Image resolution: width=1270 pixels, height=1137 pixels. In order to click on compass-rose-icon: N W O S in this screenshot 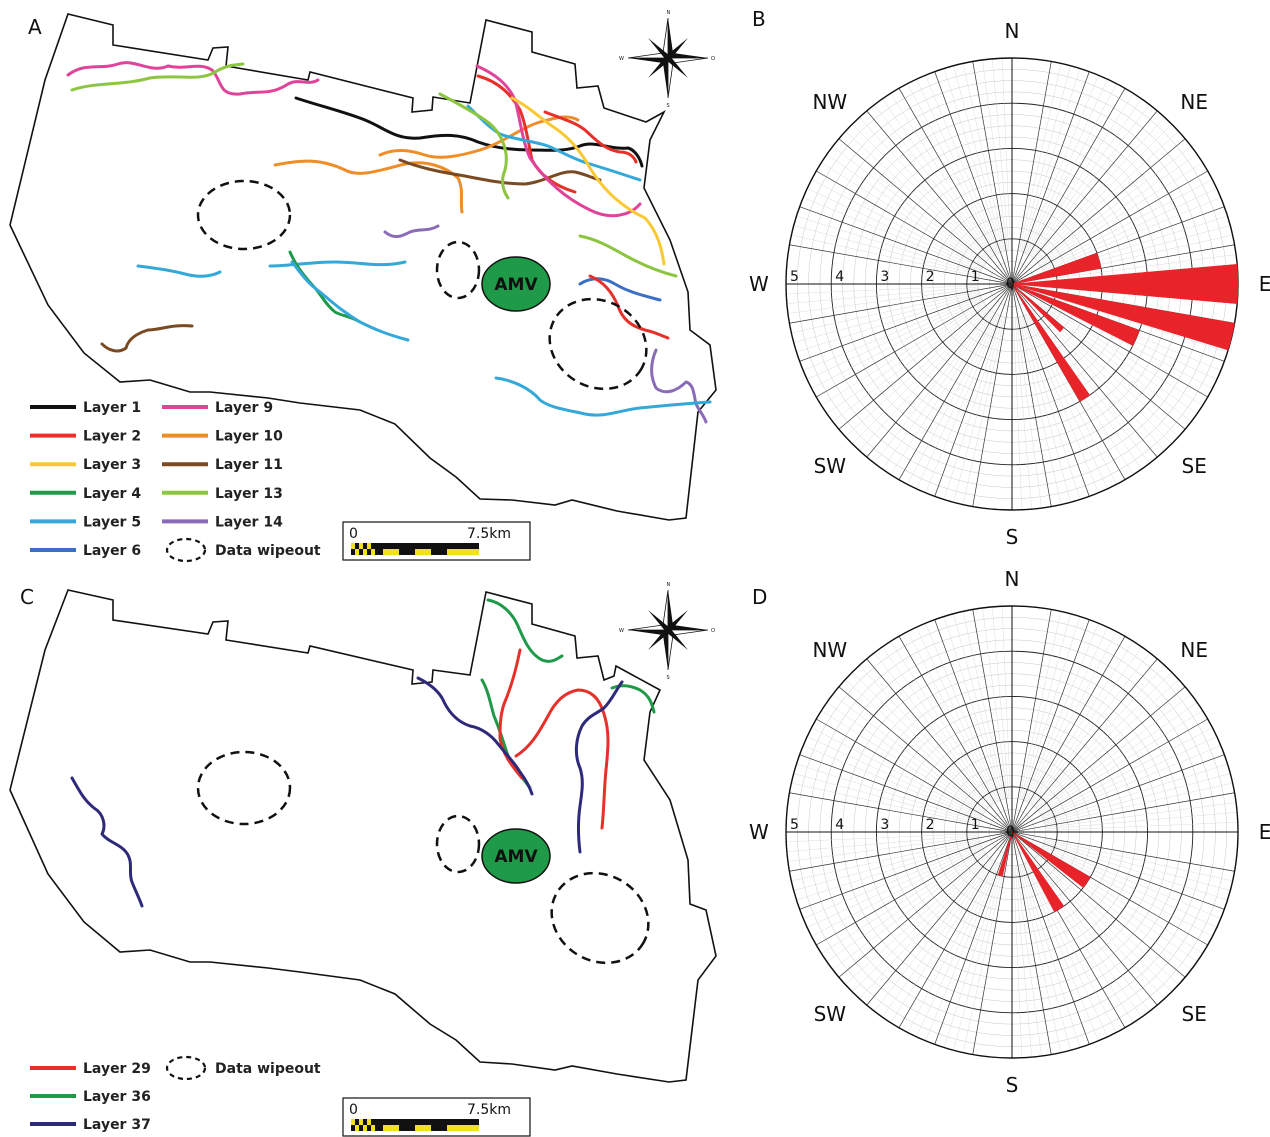, I will do `click(667, 59)`.